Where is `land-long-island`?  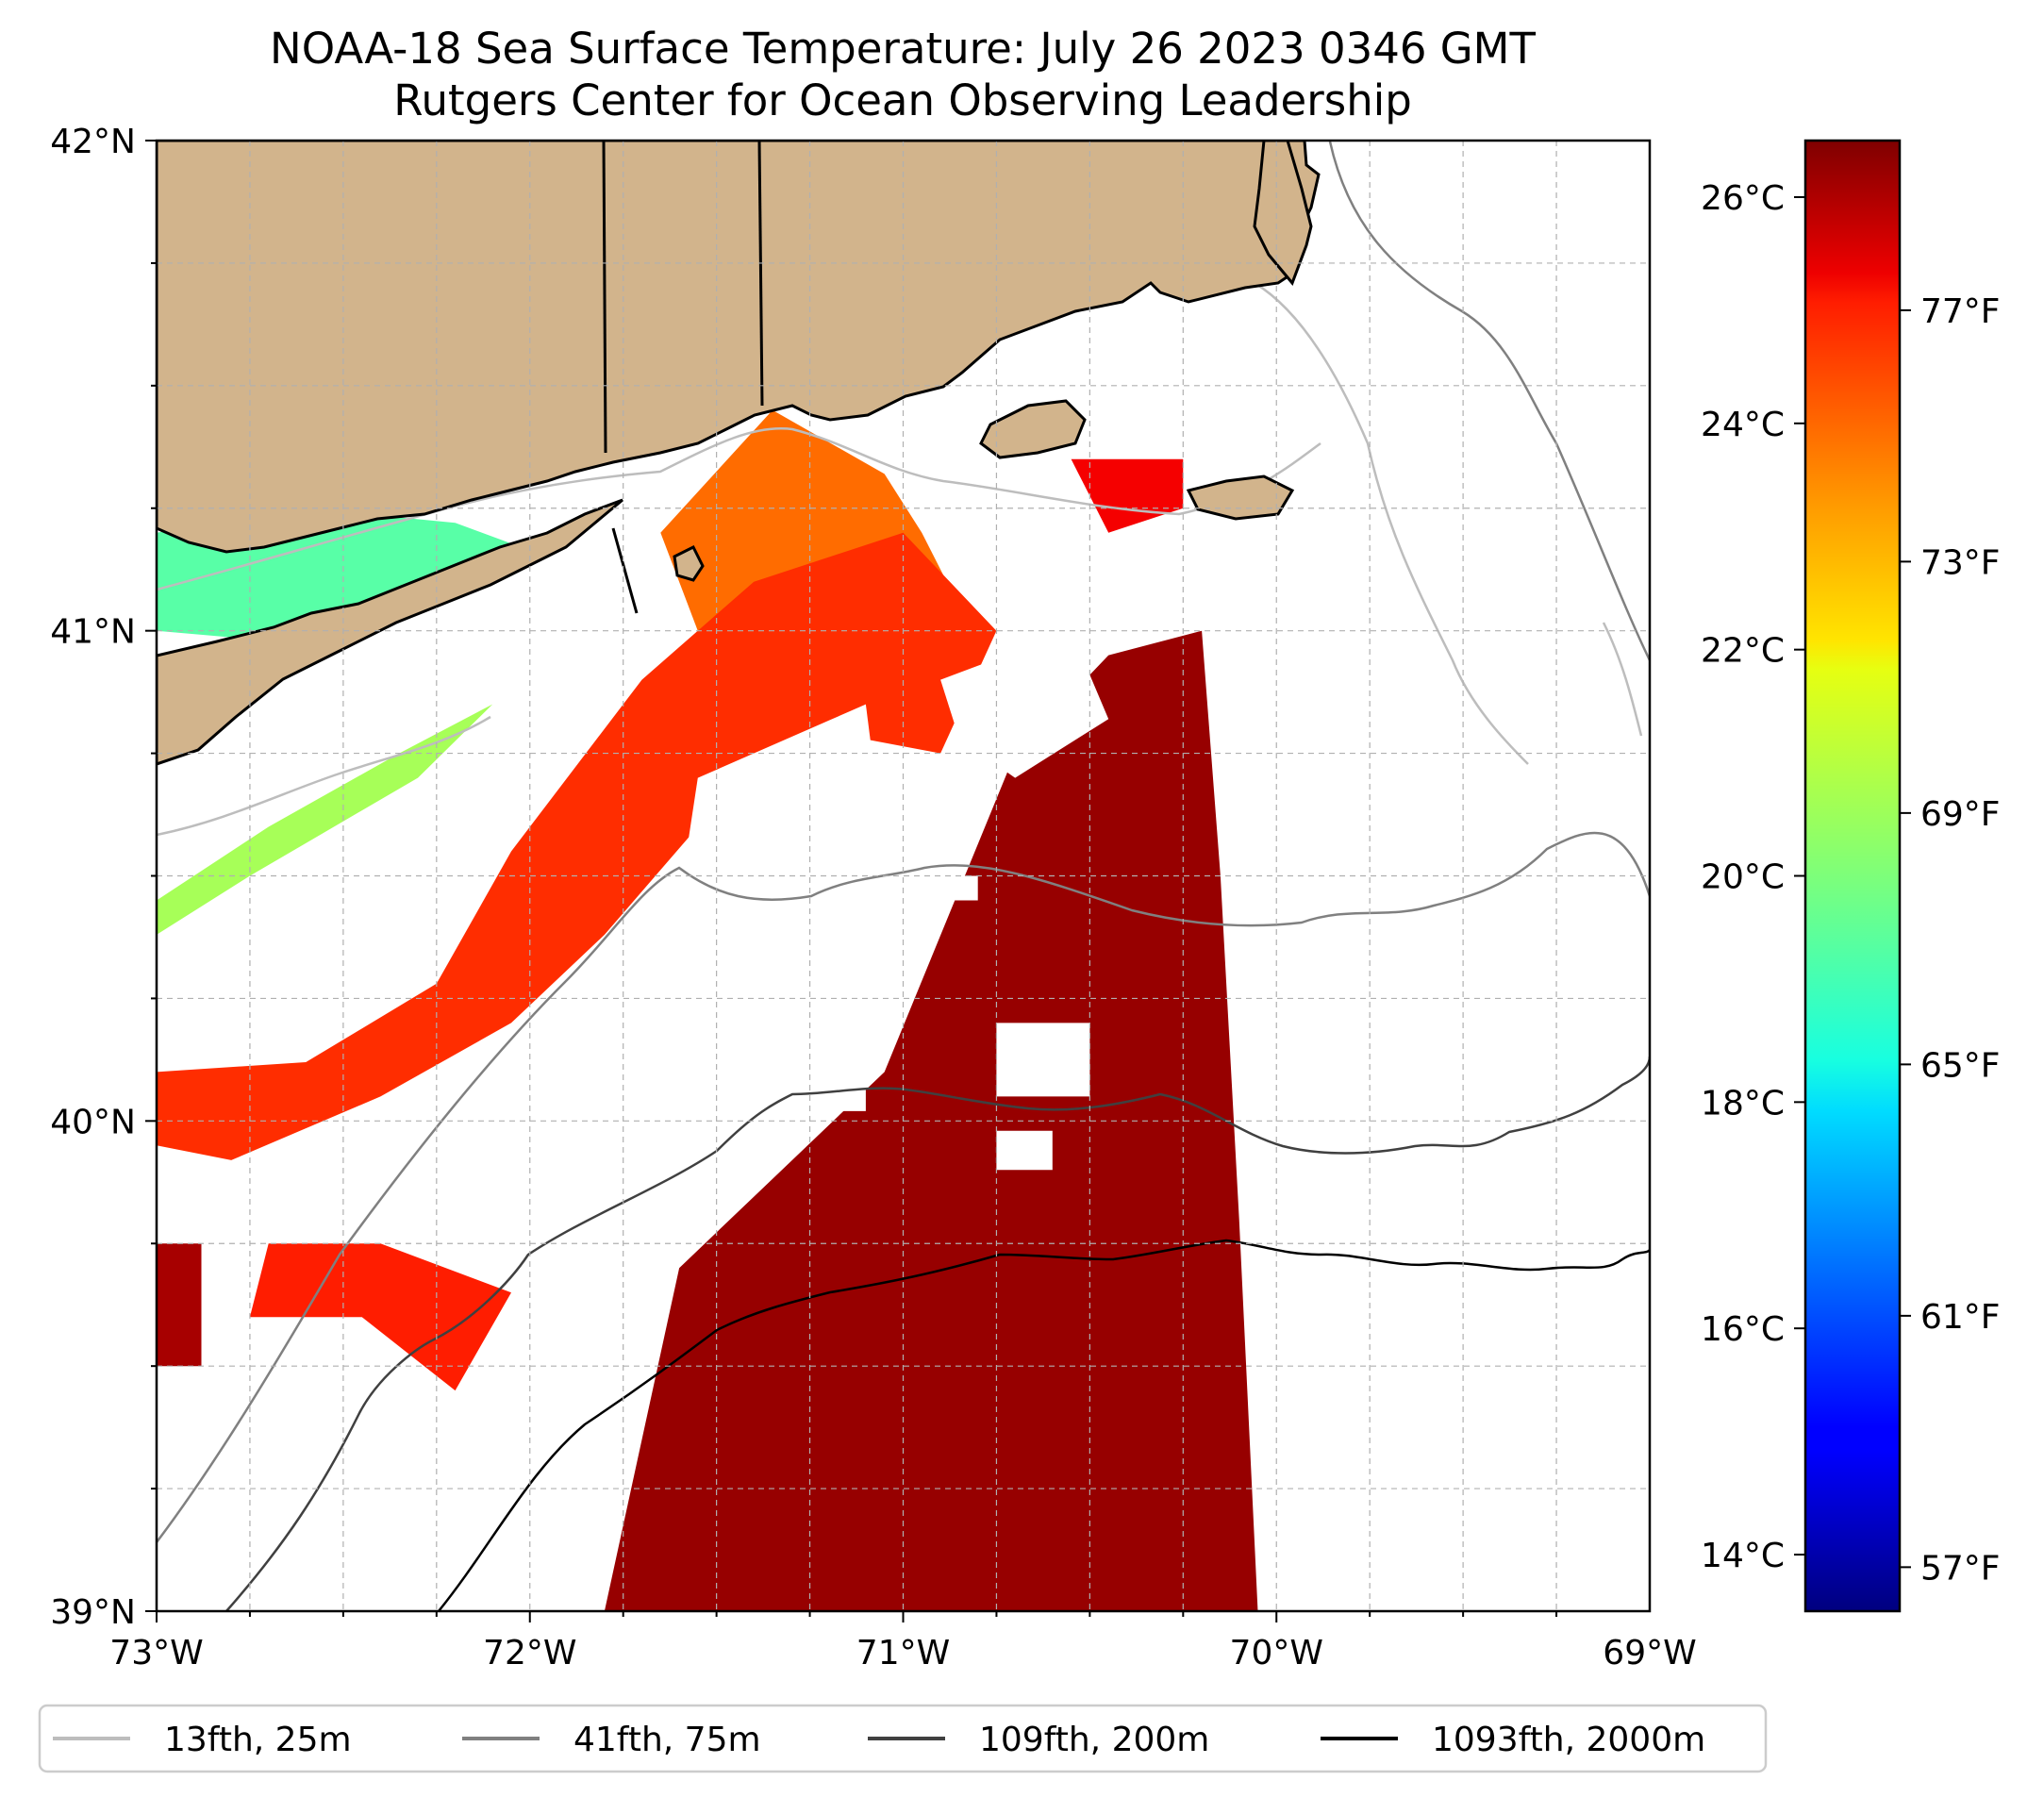 land-long-island is located at coordinates (390, 632).